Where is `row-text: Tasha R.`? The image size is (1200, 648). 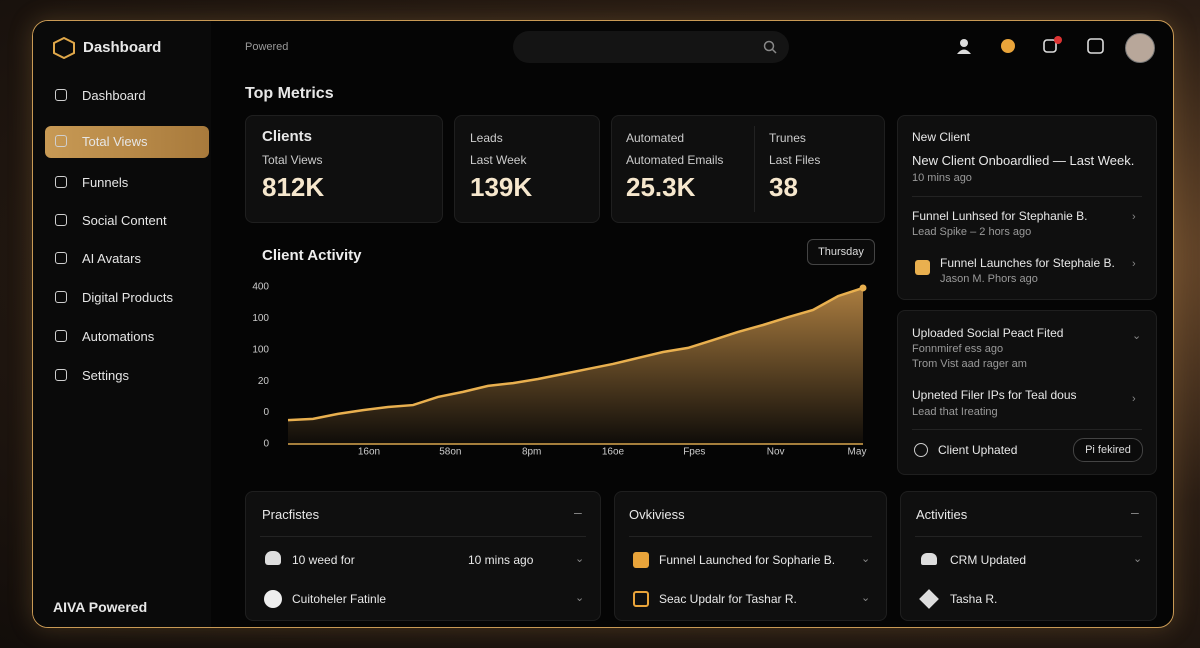
row-text: Tasha R. is located at coordinates (974, 599).